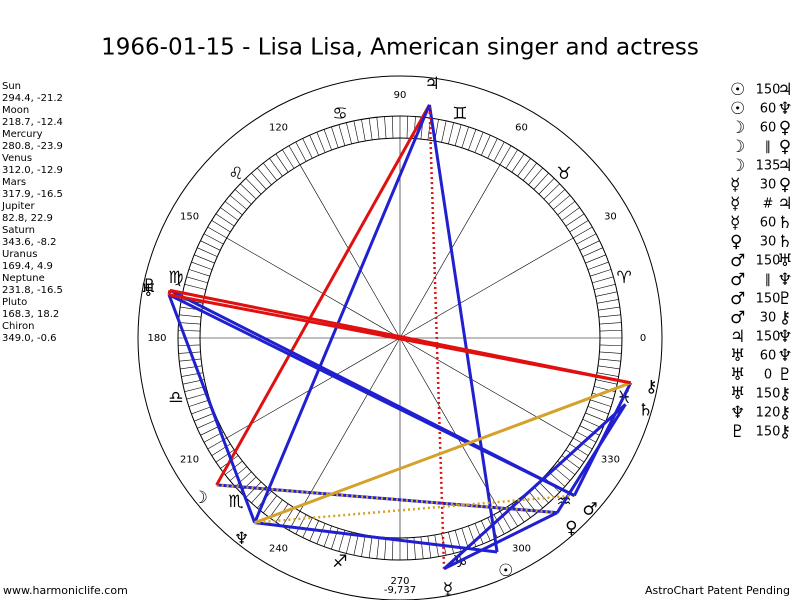 This screenshot has height=600, width=800. I want to click on aspect-to: ♄, so click(784, 223).